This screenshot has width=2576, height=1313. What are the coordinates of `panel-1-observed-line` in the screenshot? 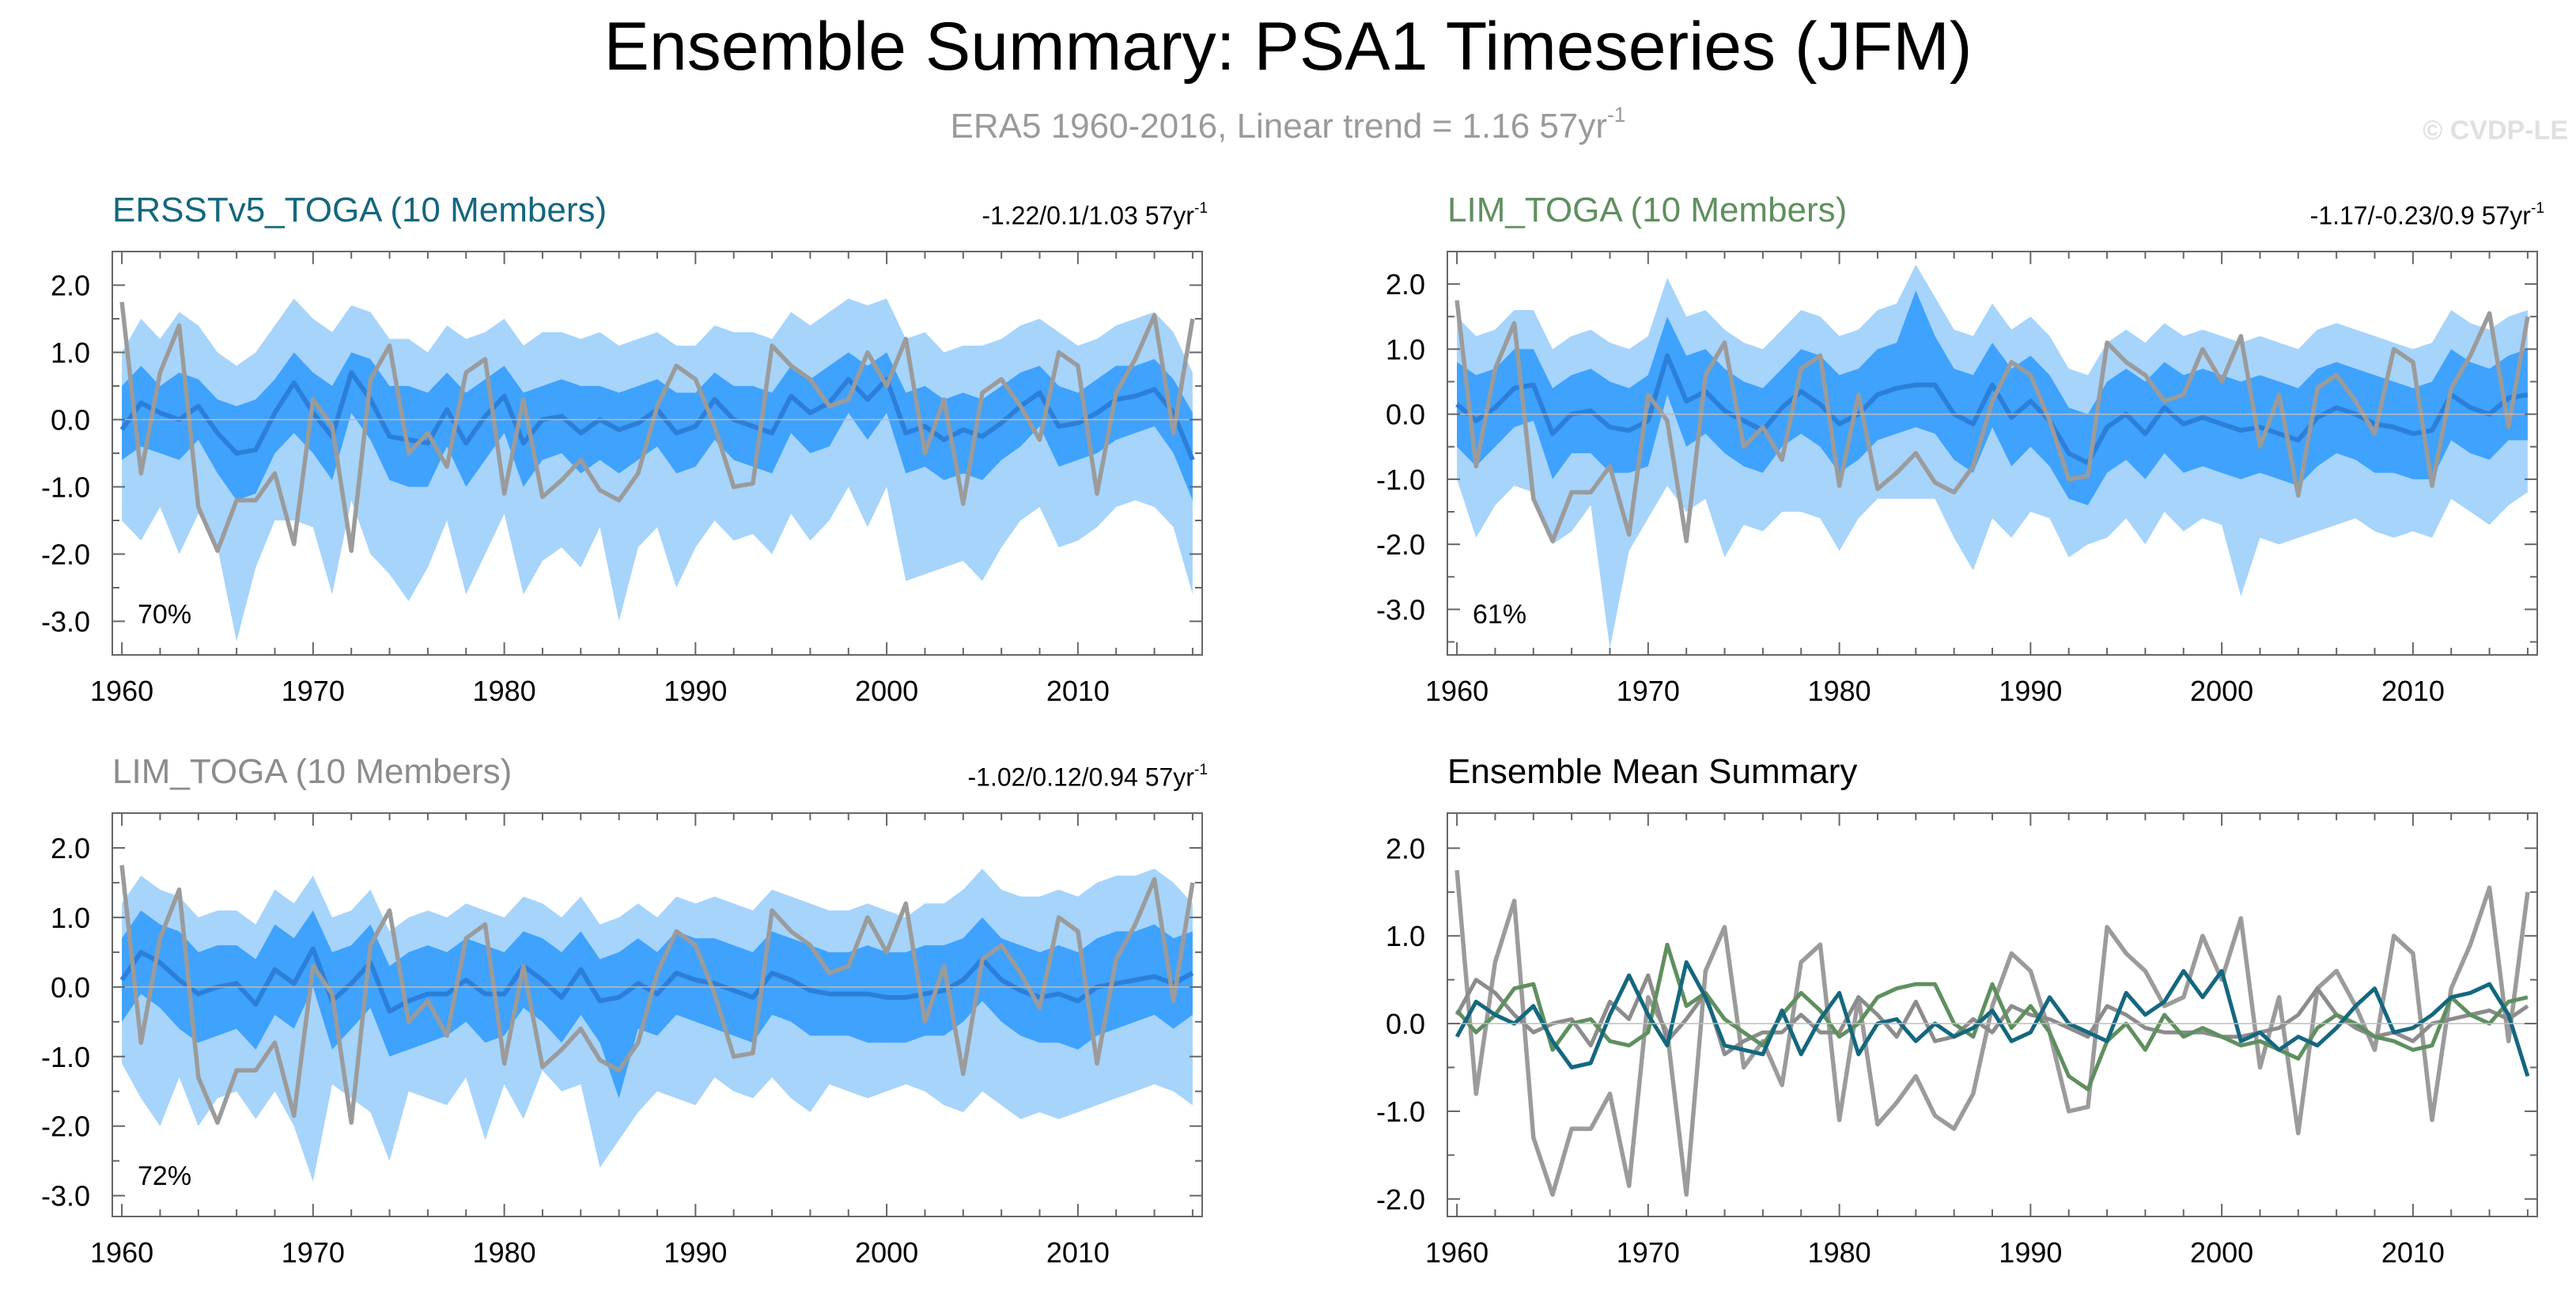 It's located at (657, 428).